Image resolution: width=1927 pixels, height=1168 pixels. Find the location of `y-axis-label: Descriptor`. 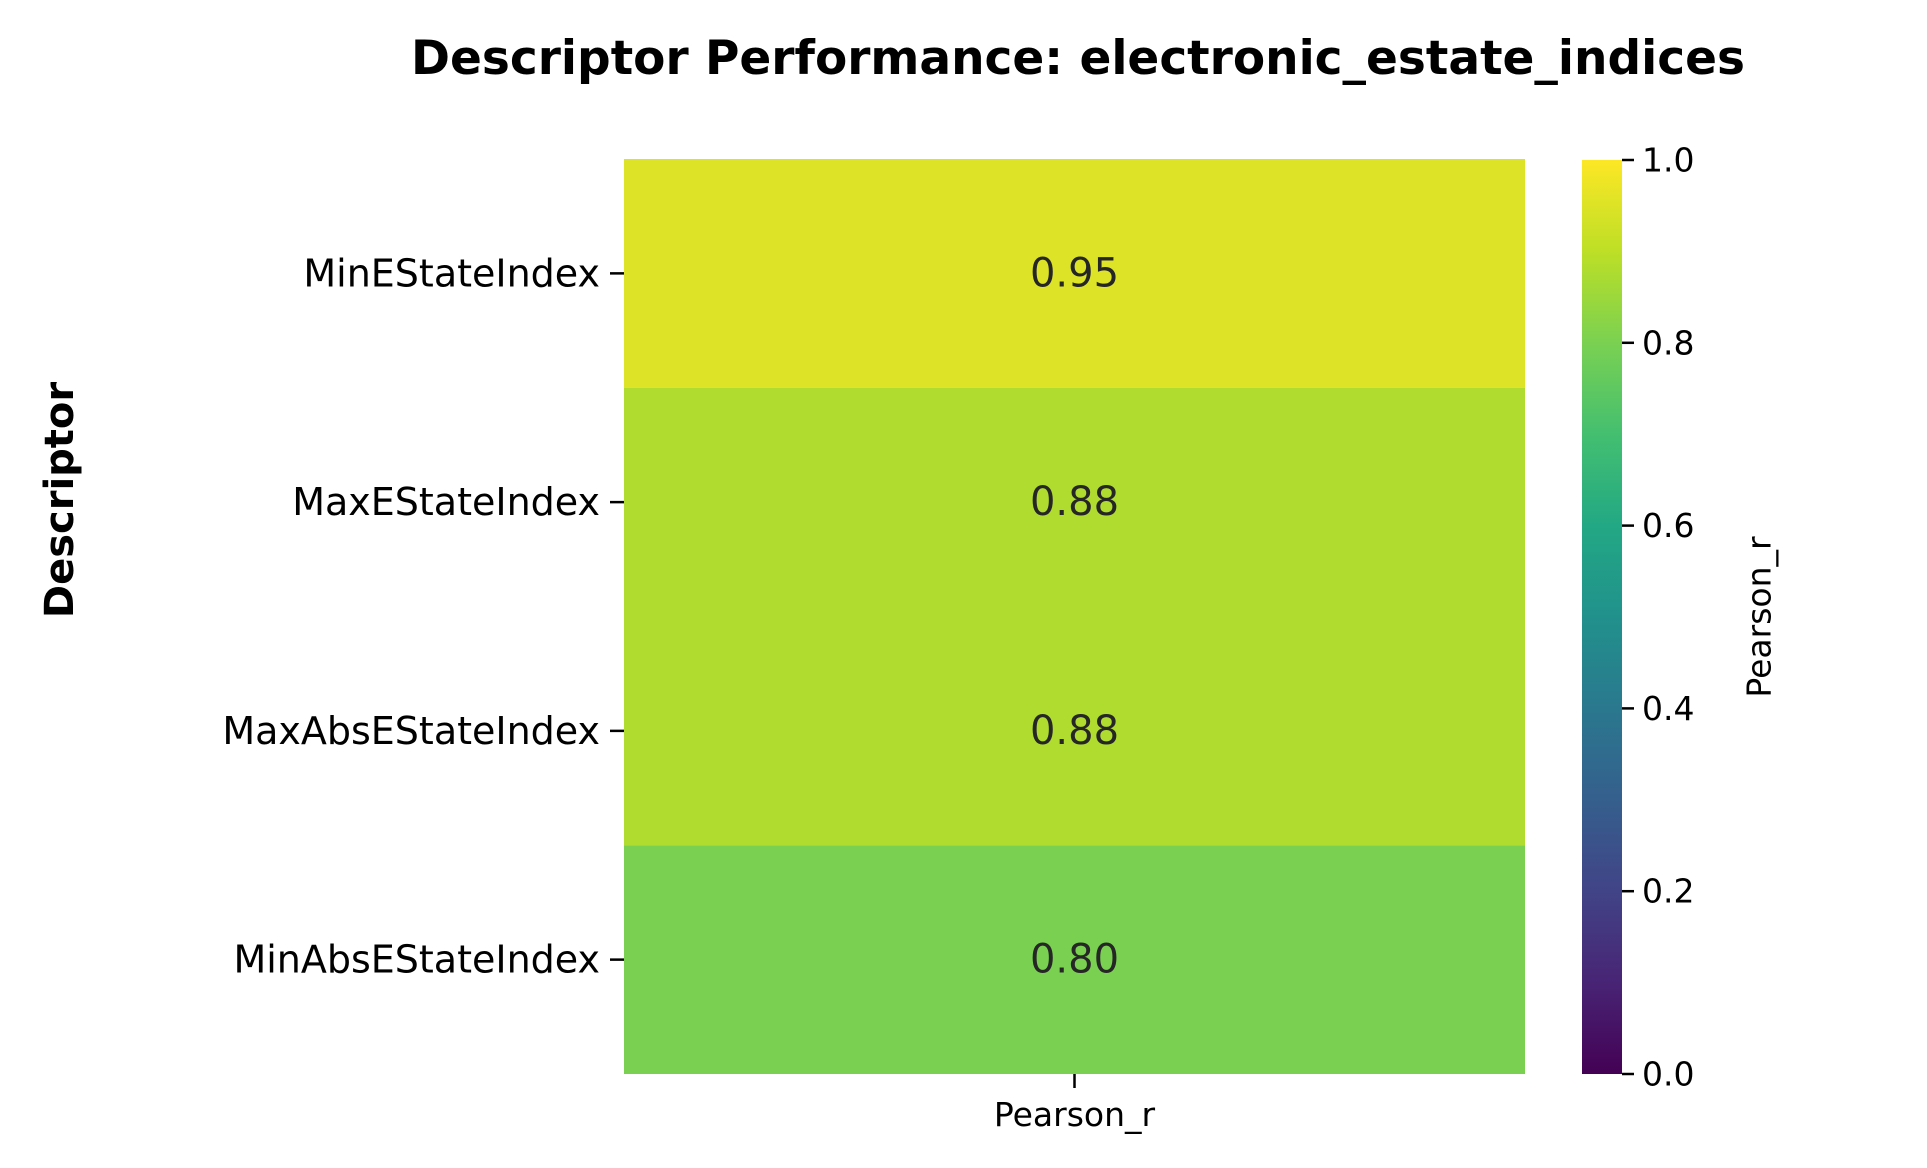

y-axis-label: Descriptor is located at coordinates (60, 500).